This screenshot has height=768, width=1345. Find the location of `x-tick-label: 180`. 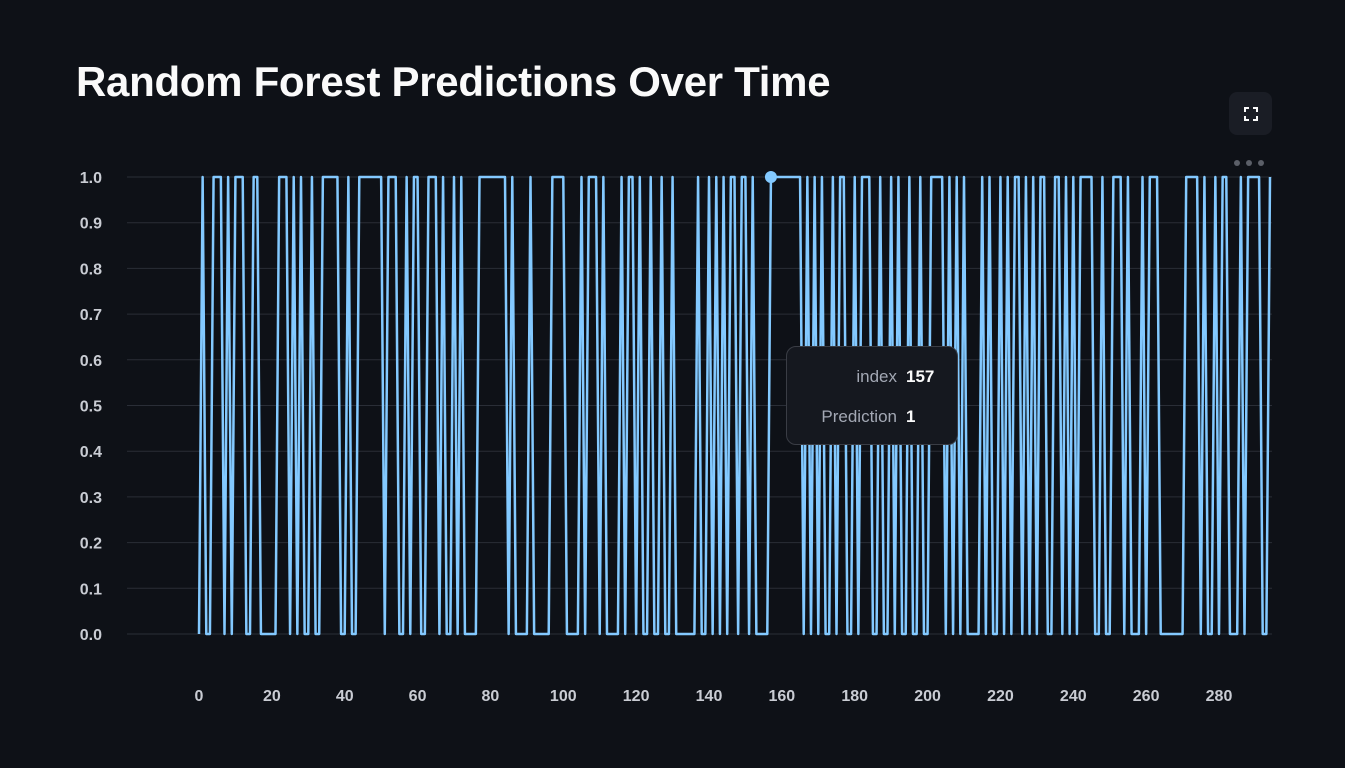

x-tick-label: 180 is located at coordinates (854, 696).